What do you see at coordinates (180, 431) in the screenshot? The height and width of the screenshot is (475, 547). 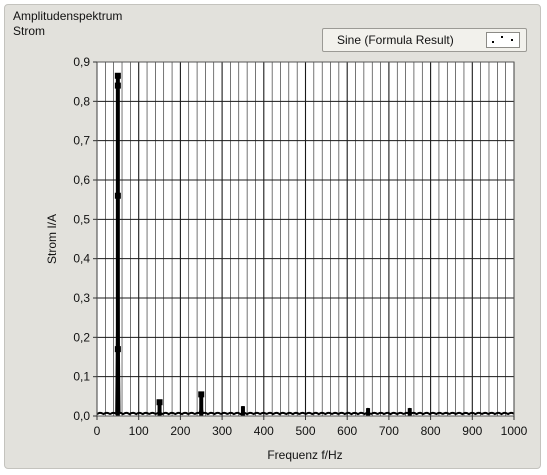 I see `x-tick-label: 200` at bounding box center [180, 431].